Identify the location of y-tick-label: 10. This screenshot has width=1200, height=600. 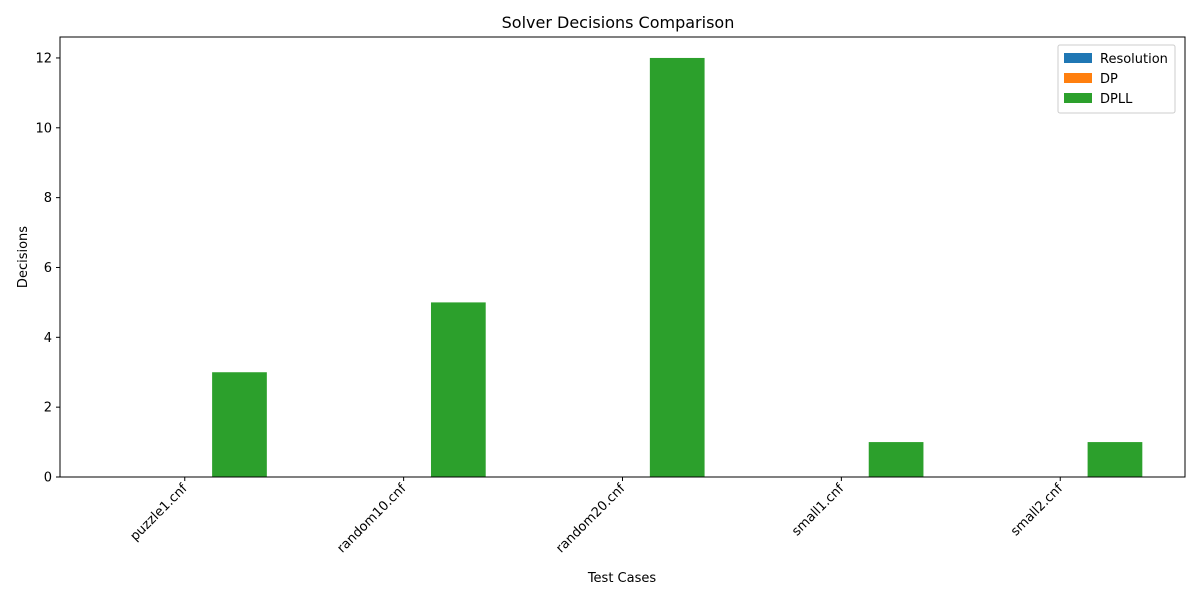
(43, 128).